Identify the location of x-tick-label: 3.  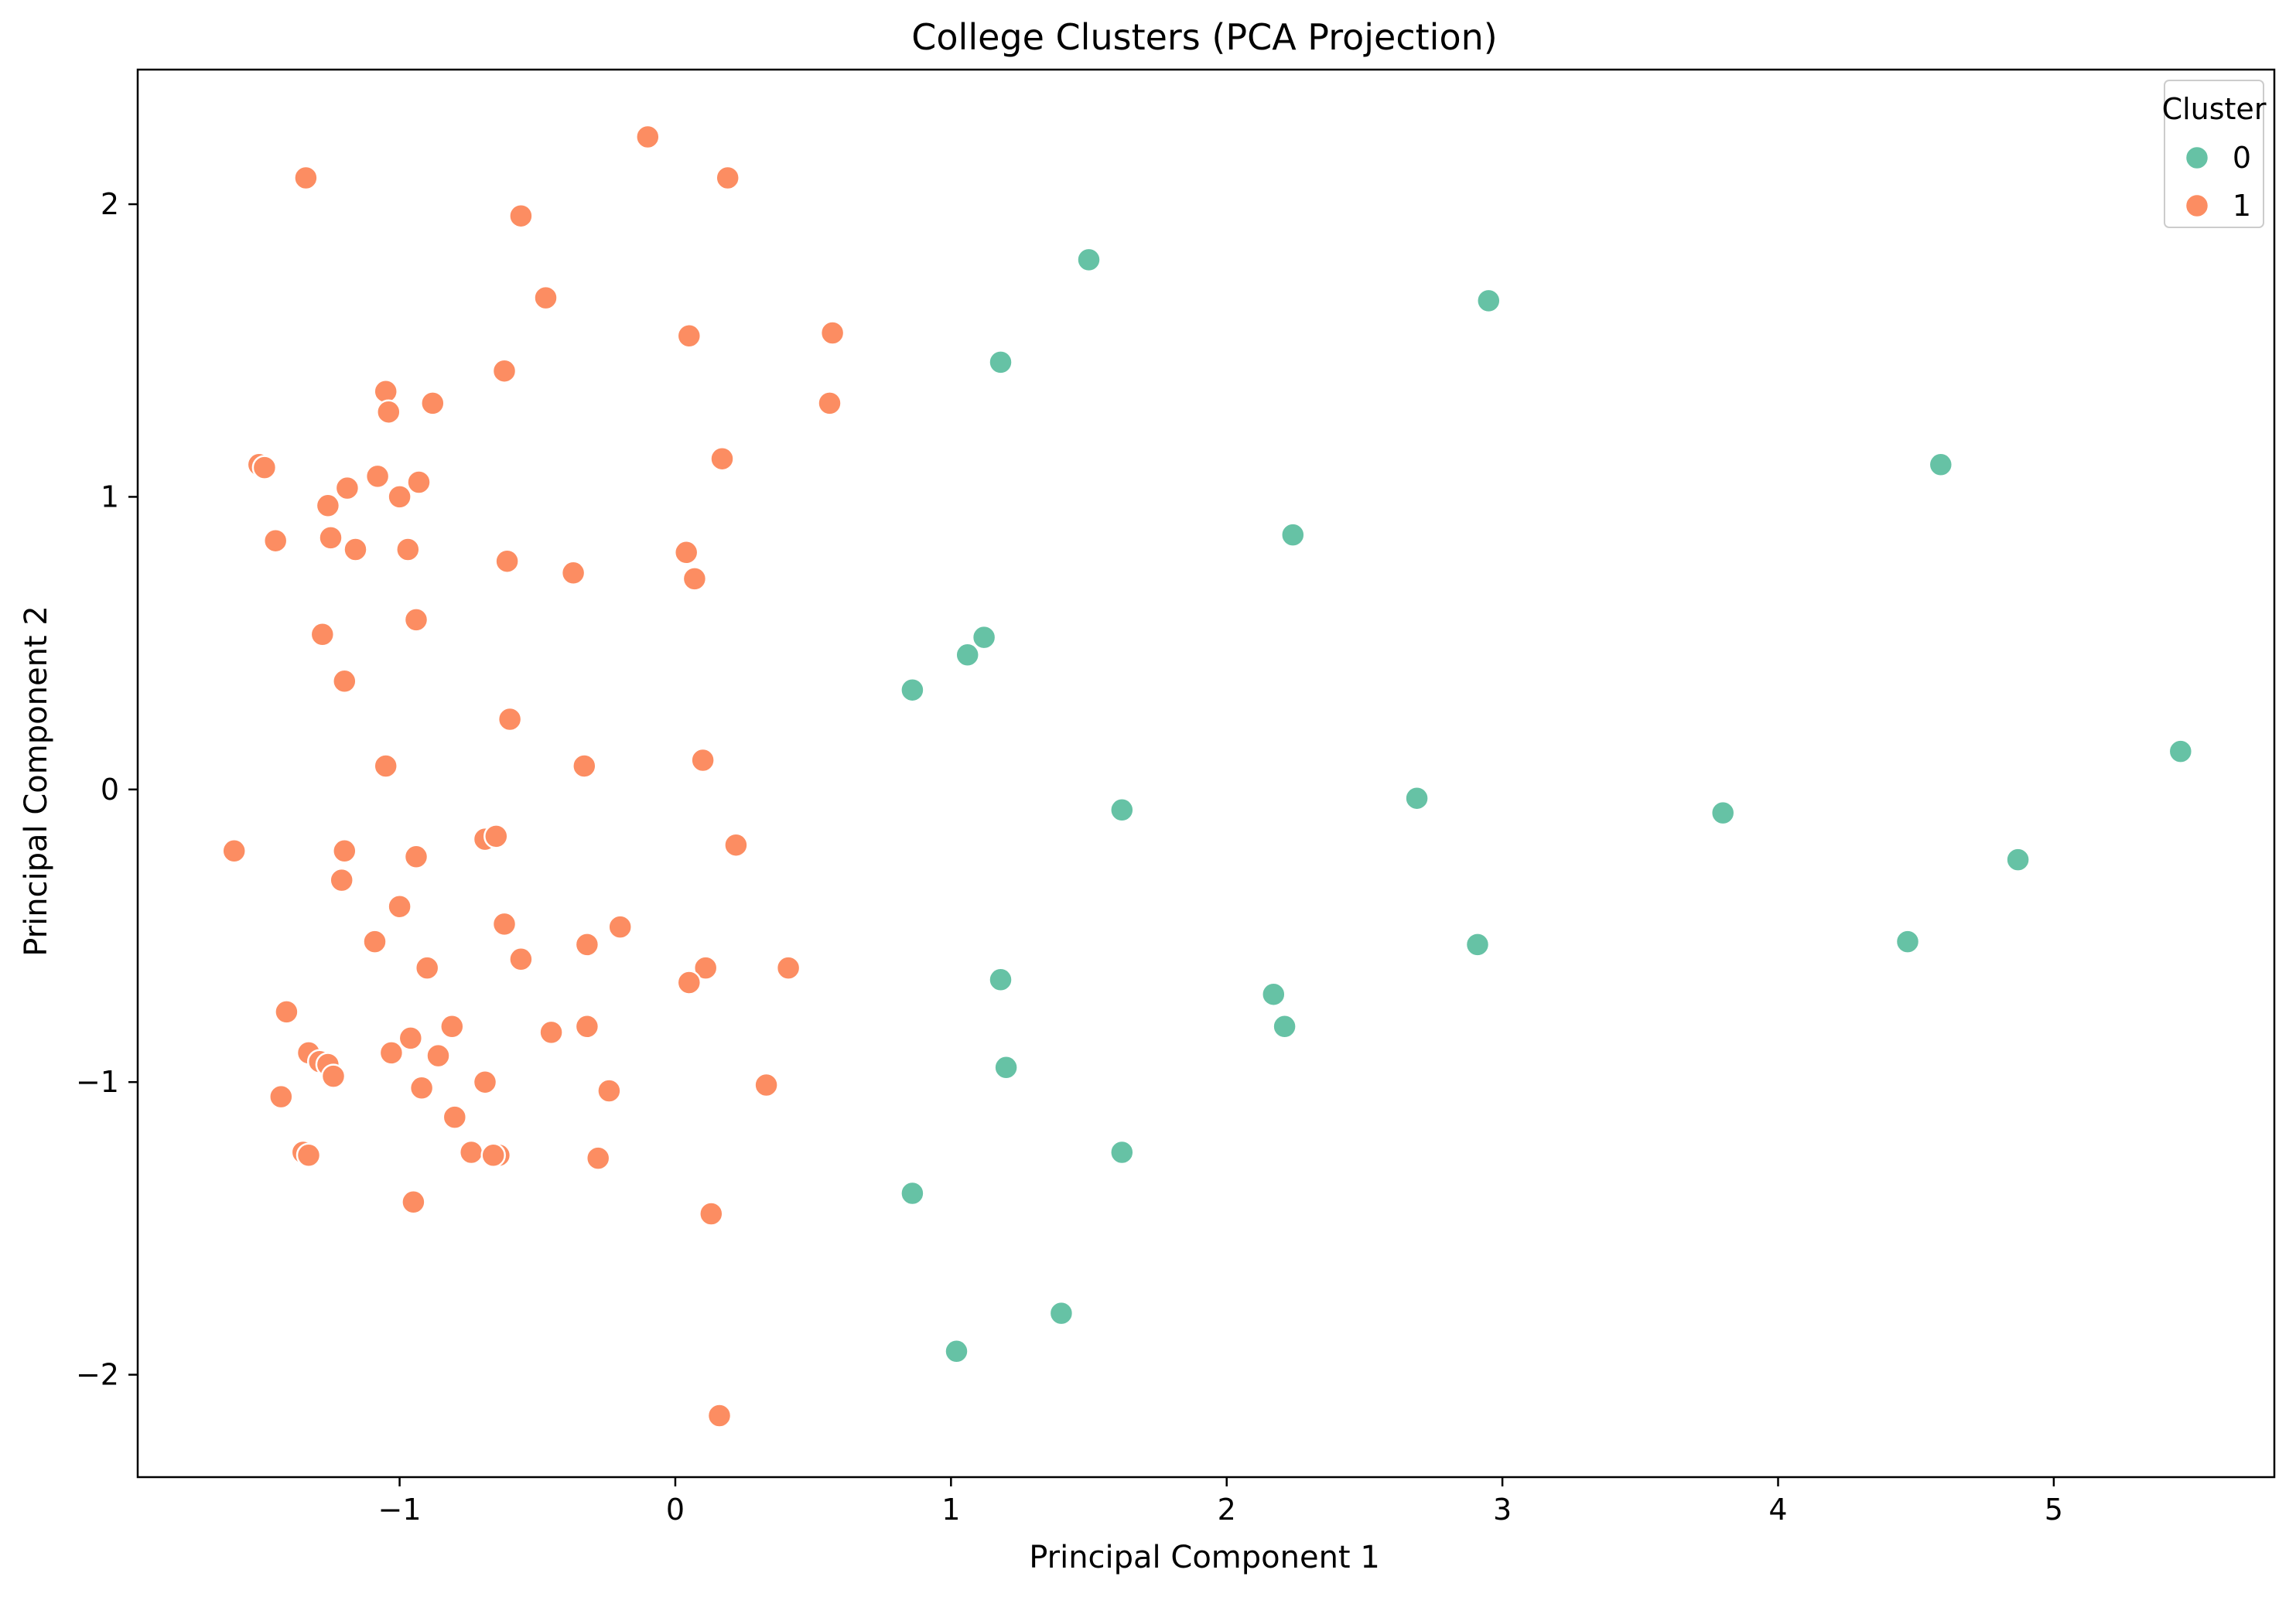
(1502, 1510).